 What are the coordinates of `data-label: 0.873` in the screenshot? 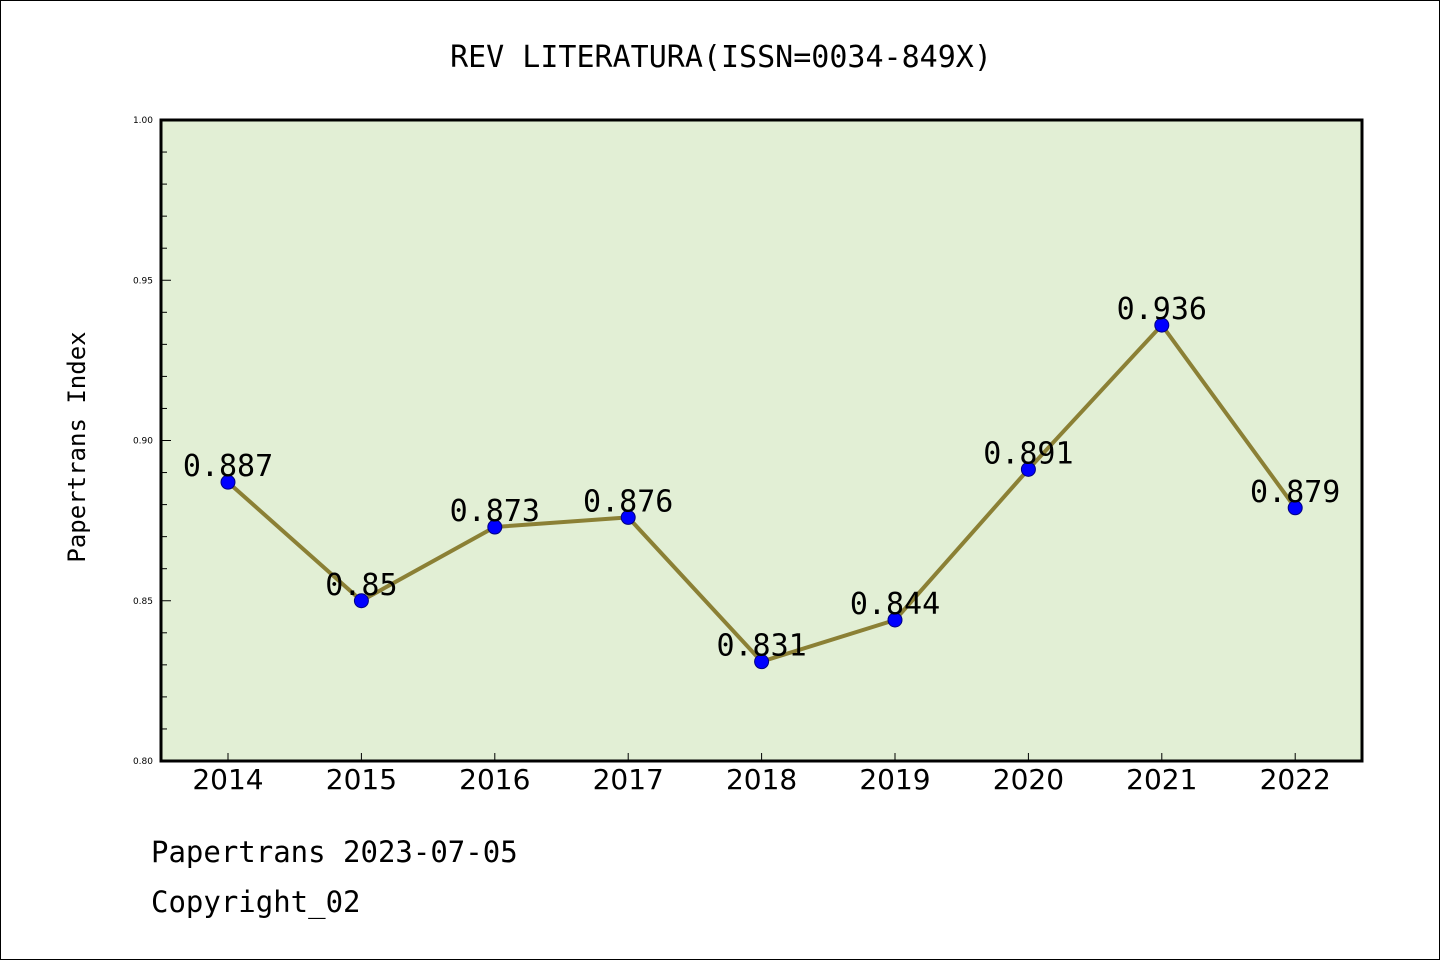 It's located at (495, 511).